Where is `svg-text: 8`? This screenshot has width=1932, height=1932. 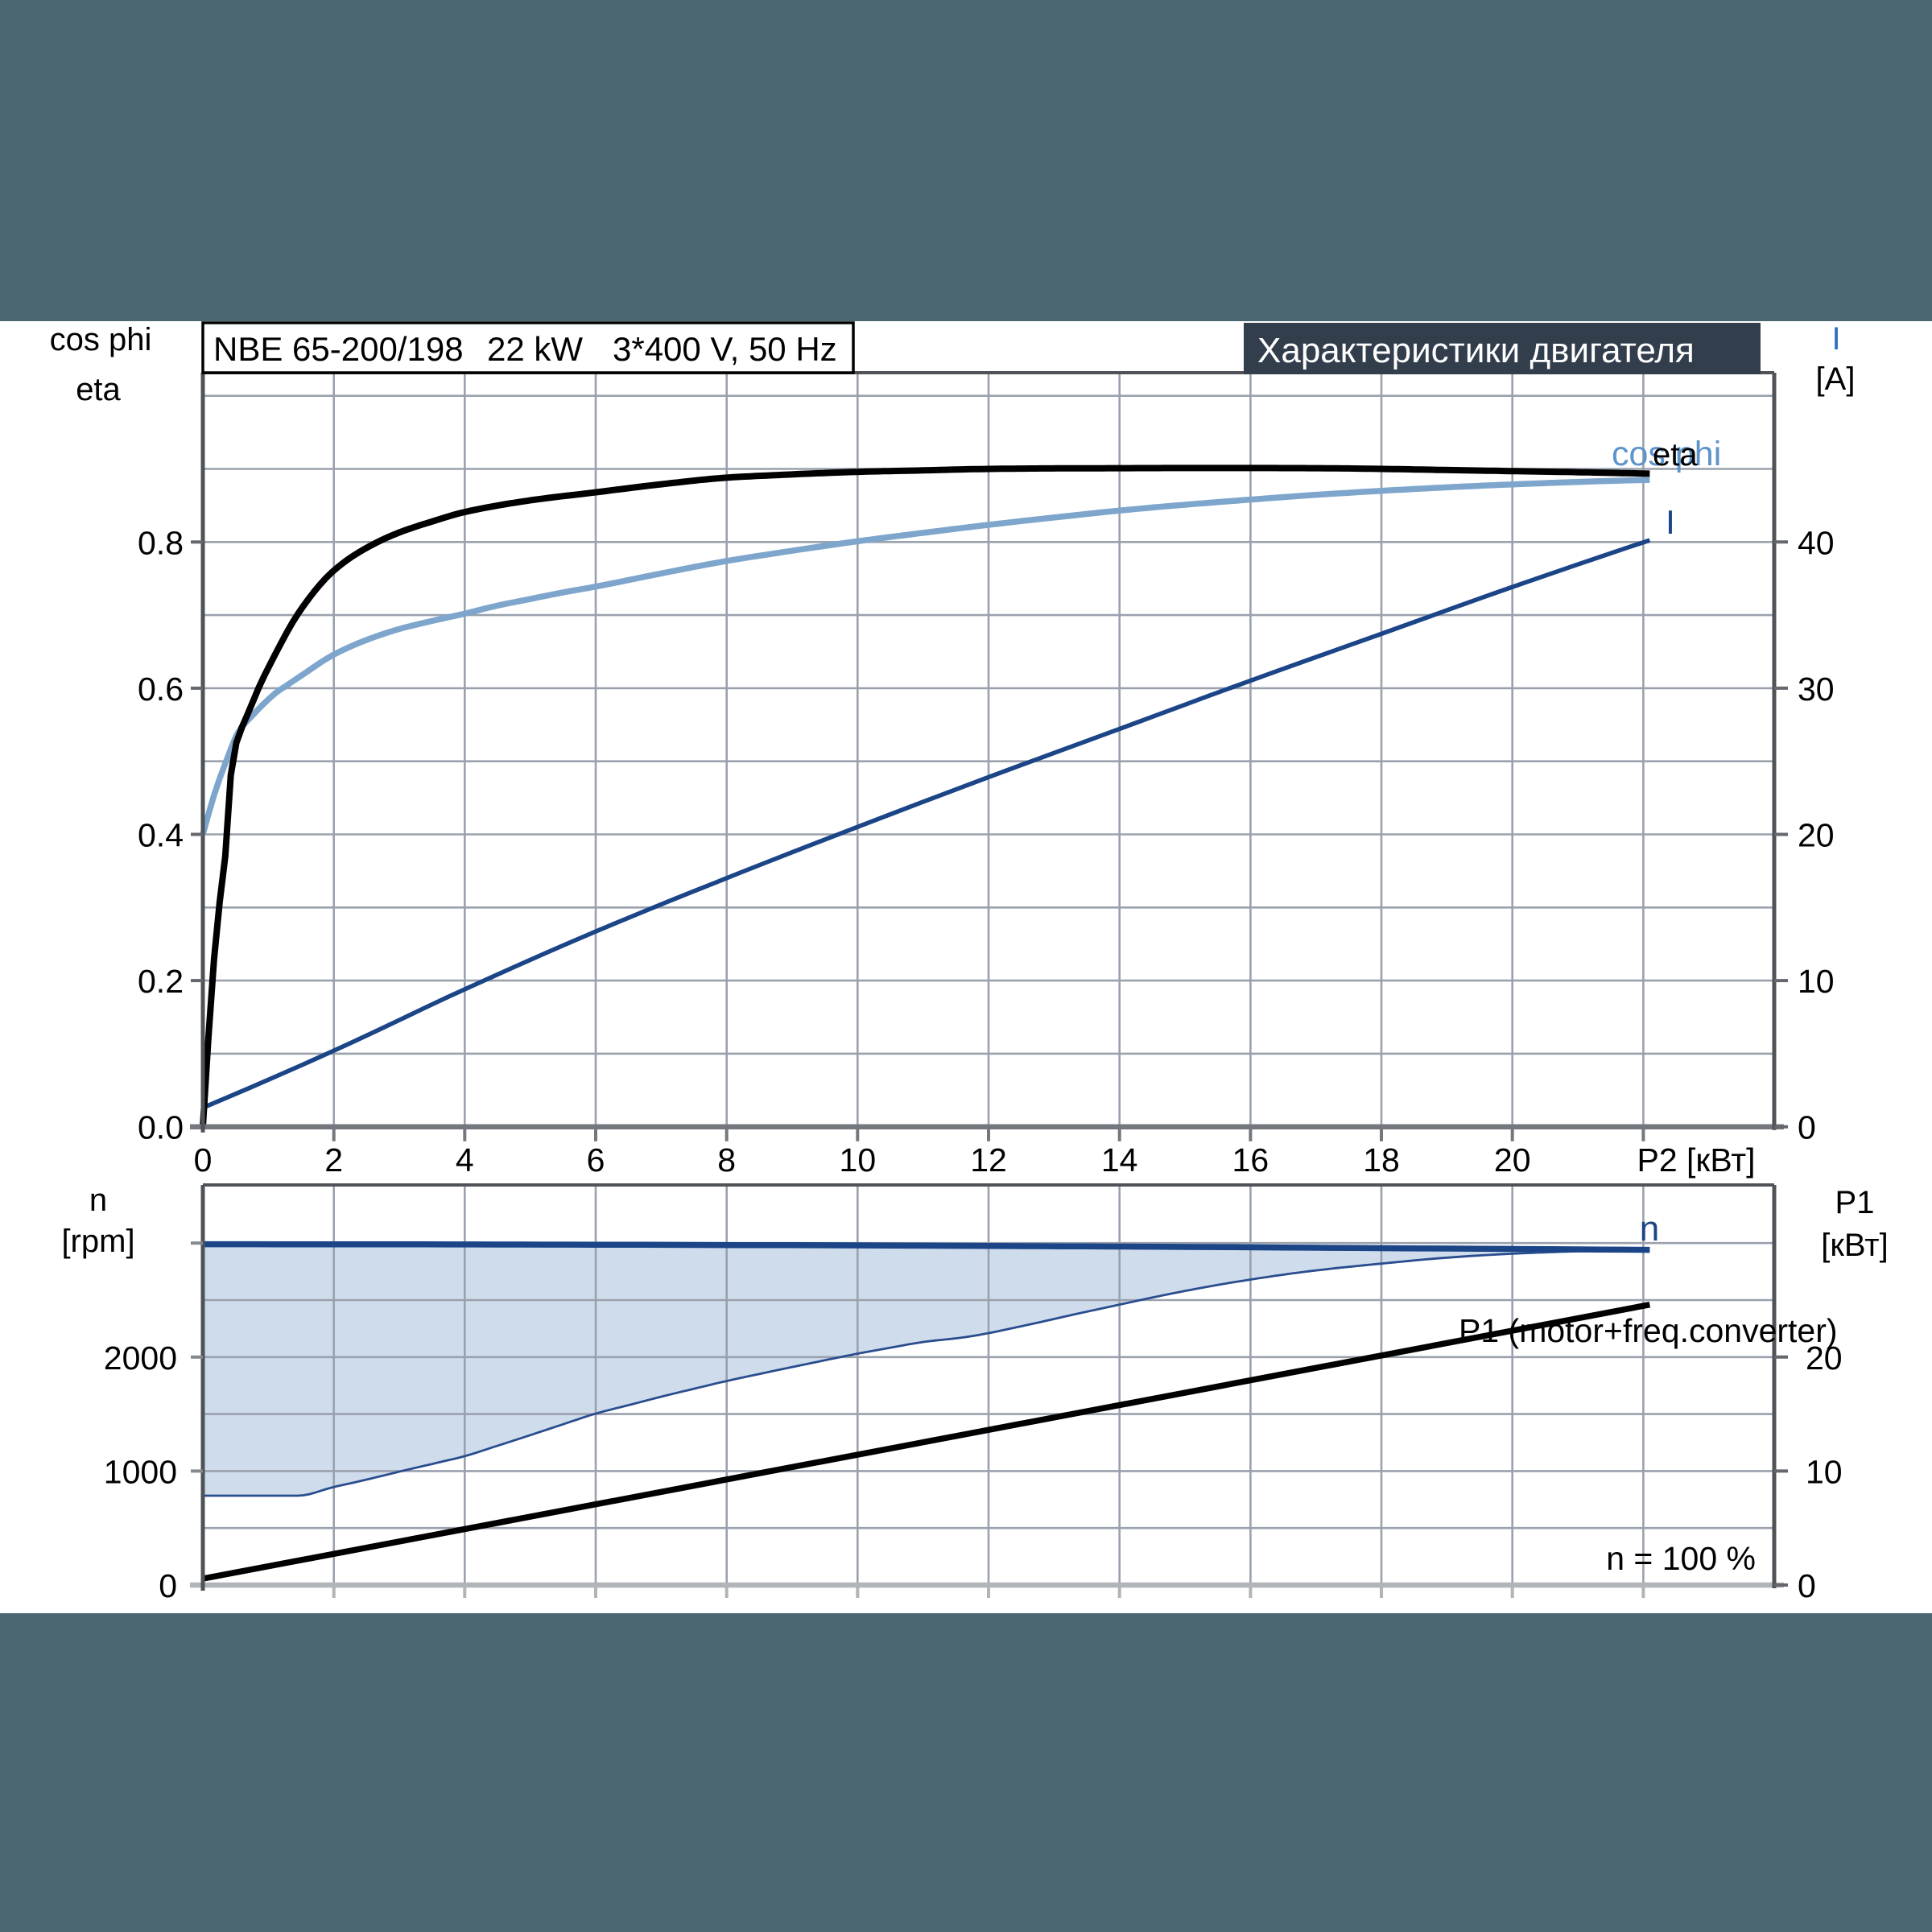
svg-text: 8 is located at coordinates (726, 1160).